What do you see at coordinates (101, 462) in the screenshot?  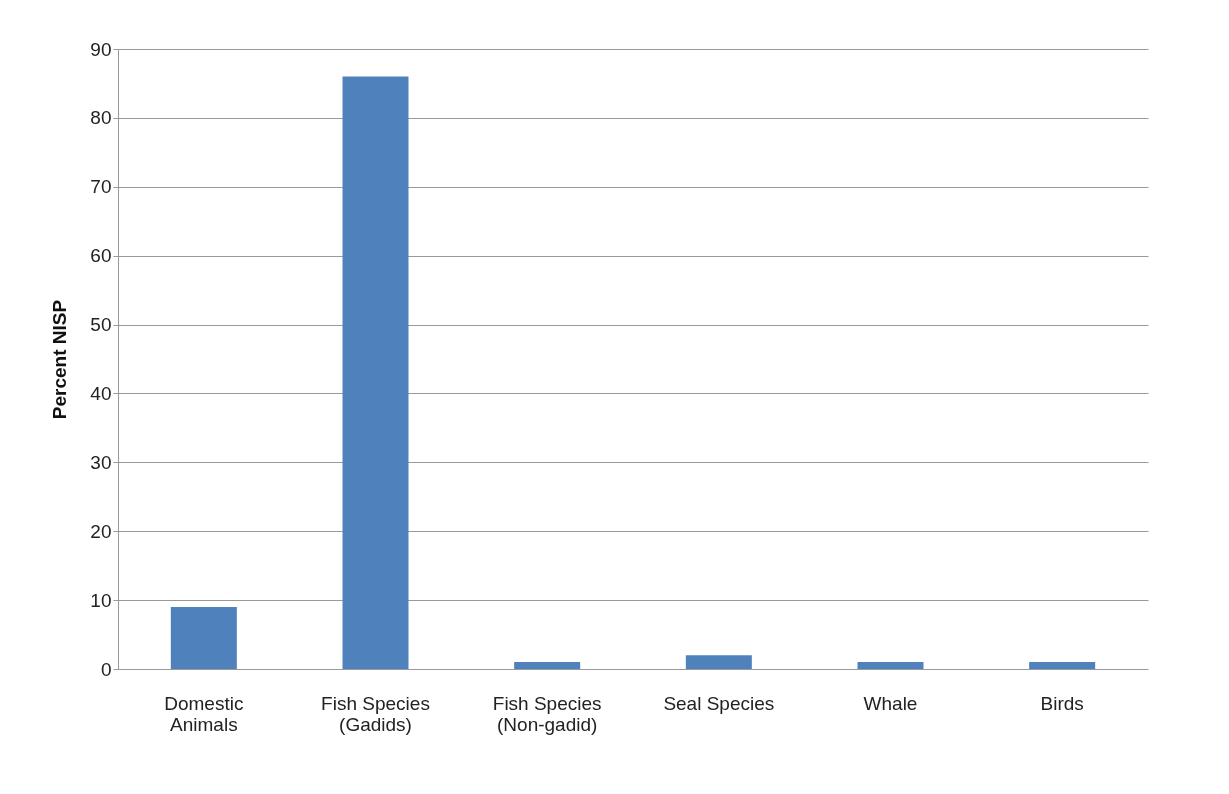 I see `y-tick-label: 30` at bounding box center [101, 462].